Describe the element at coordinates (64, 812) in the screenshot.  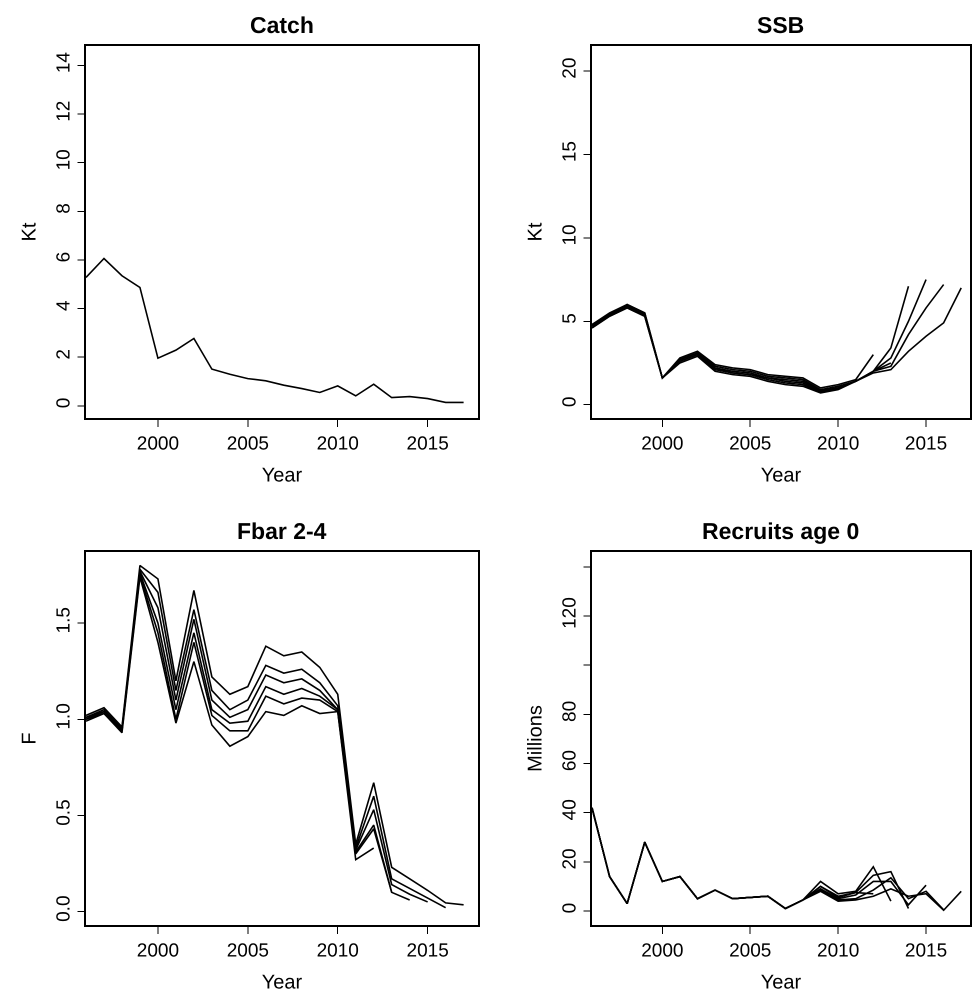
I see `y-tick-label: 0.5` at that location.